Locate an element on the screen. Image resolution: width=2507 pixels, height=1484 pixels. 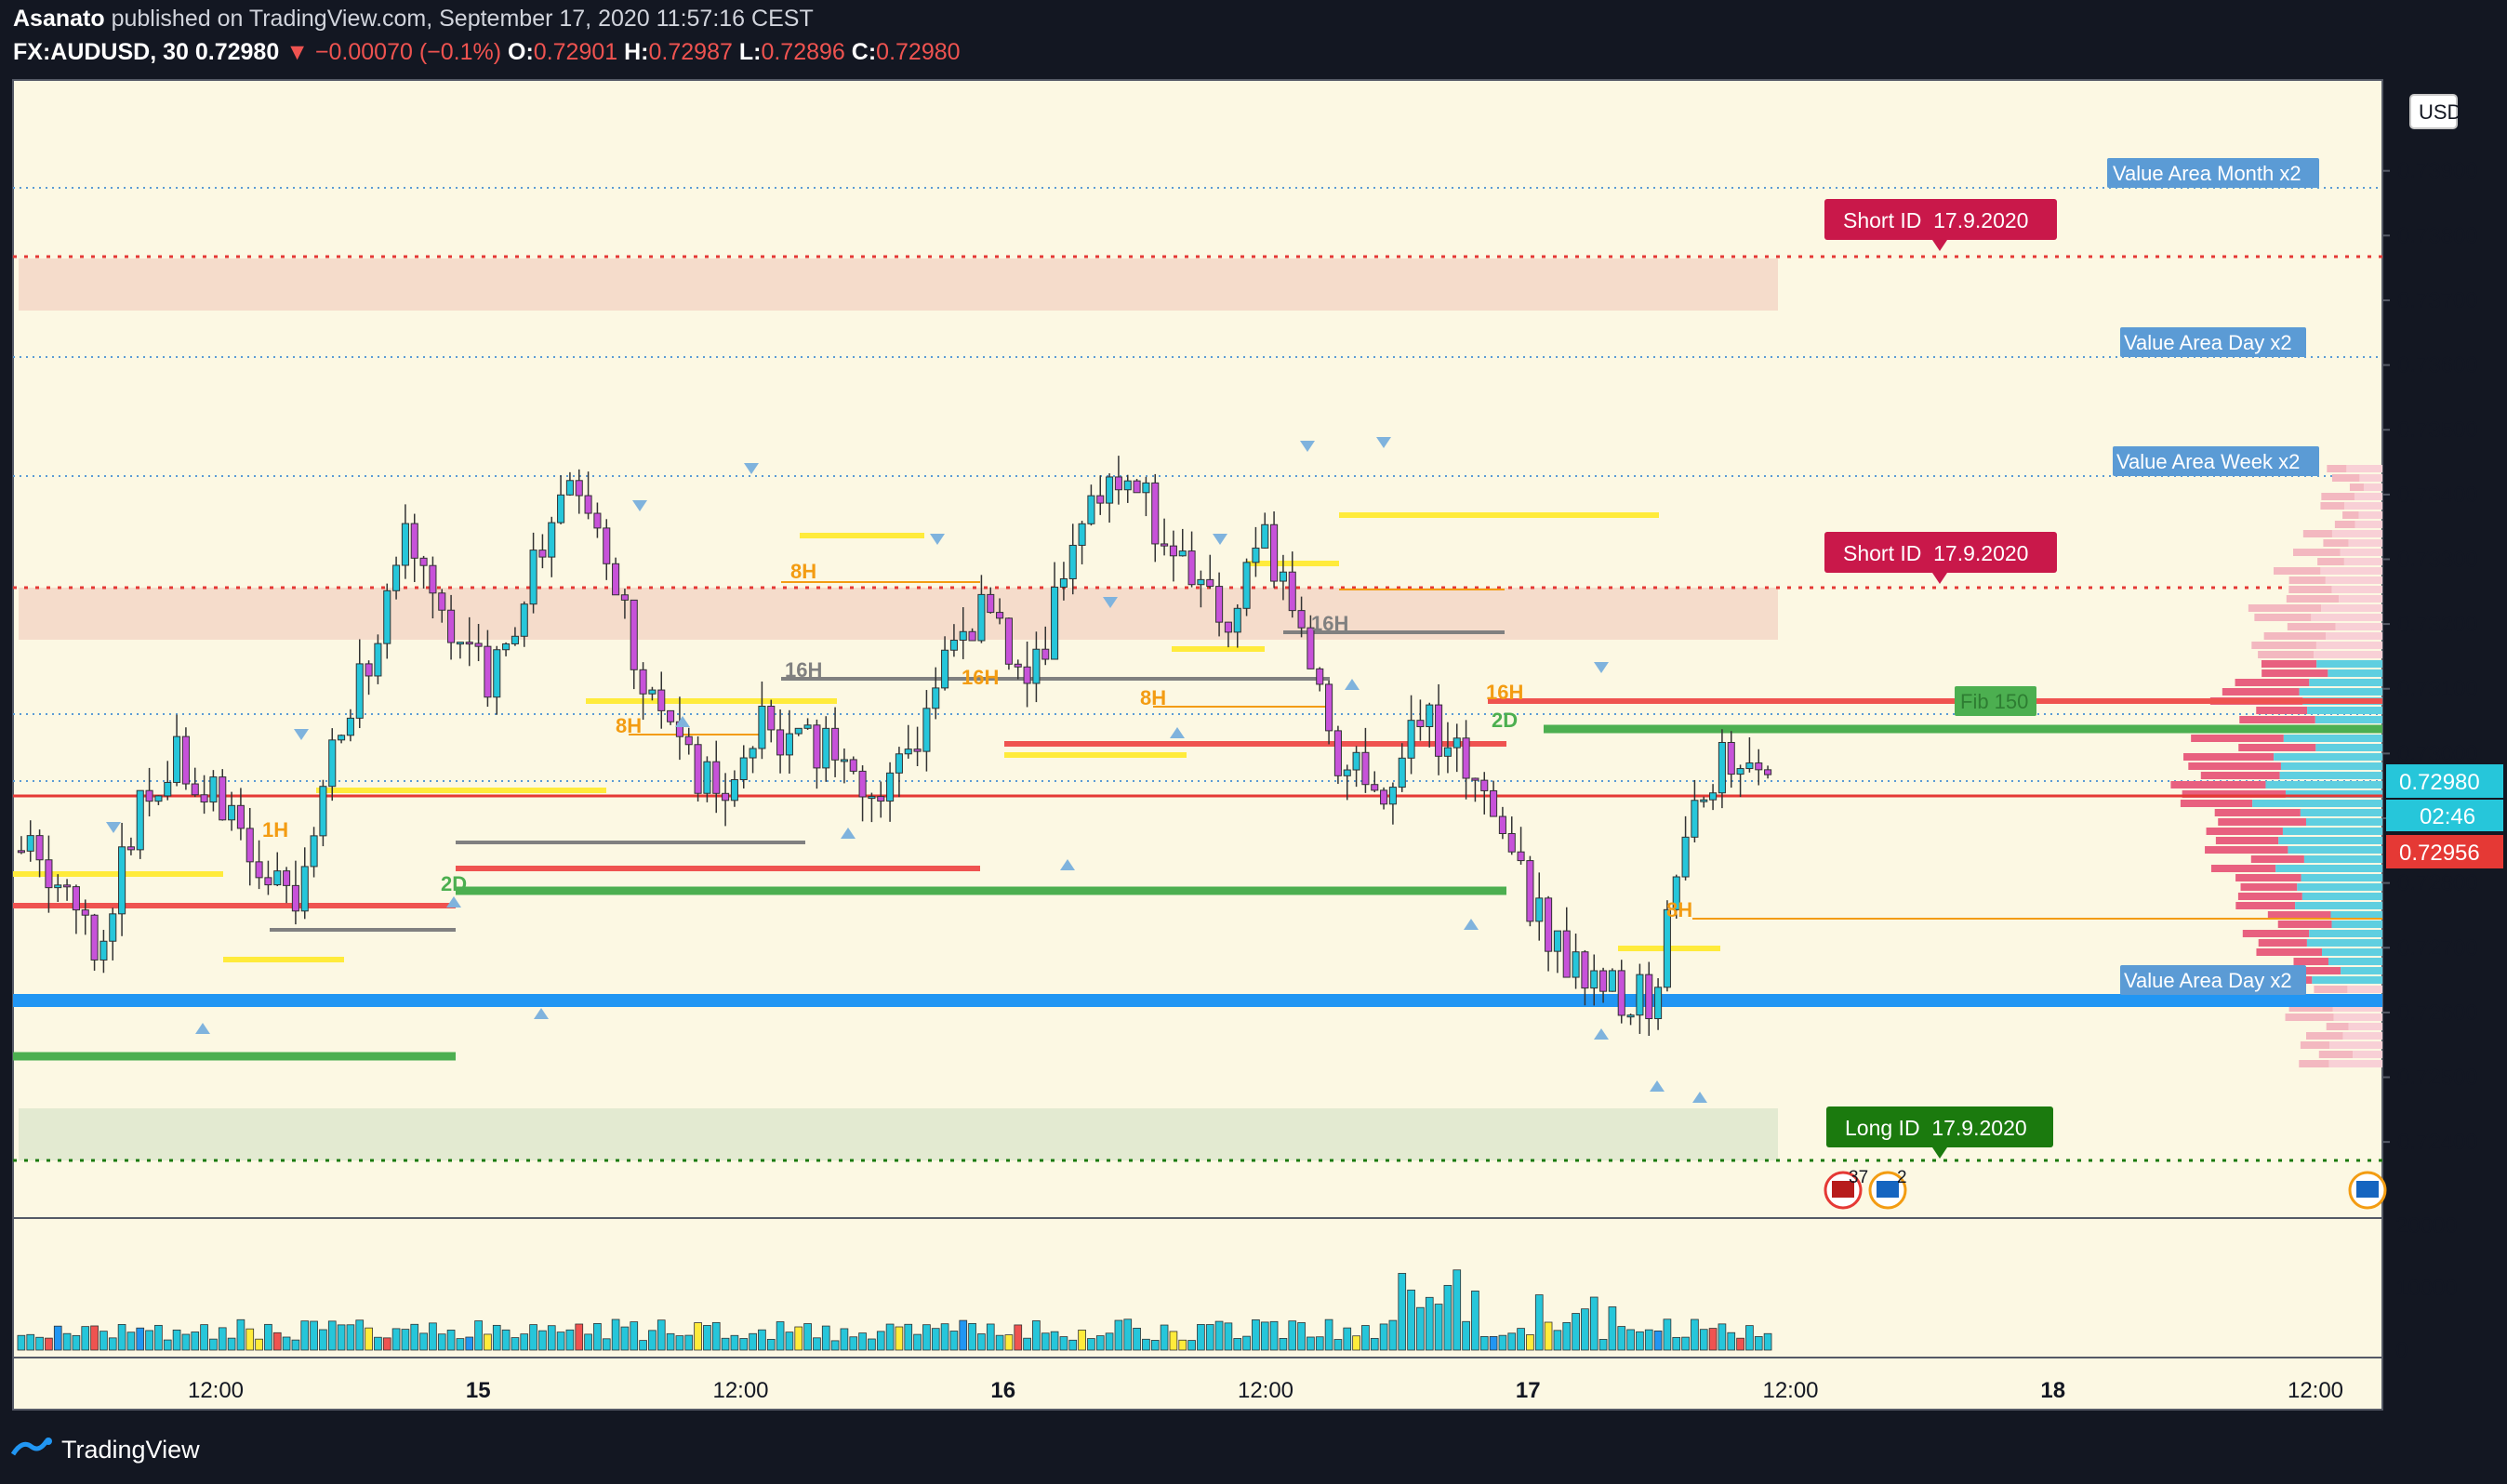
publisher-name: Asanato is located at coordinates (59, 19).